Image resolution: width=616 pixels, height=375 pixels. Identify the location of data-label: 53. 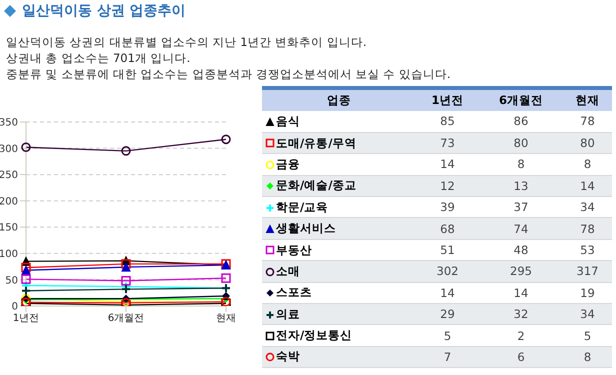
(587, 251).